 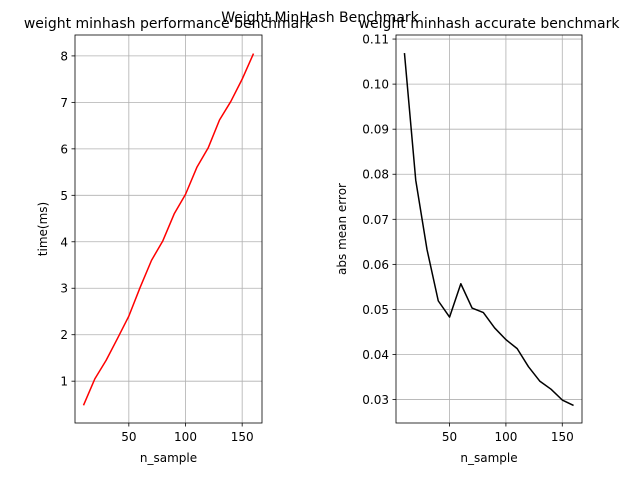 I want to click on y-tick-label: 4, so click(x=64, y=242).